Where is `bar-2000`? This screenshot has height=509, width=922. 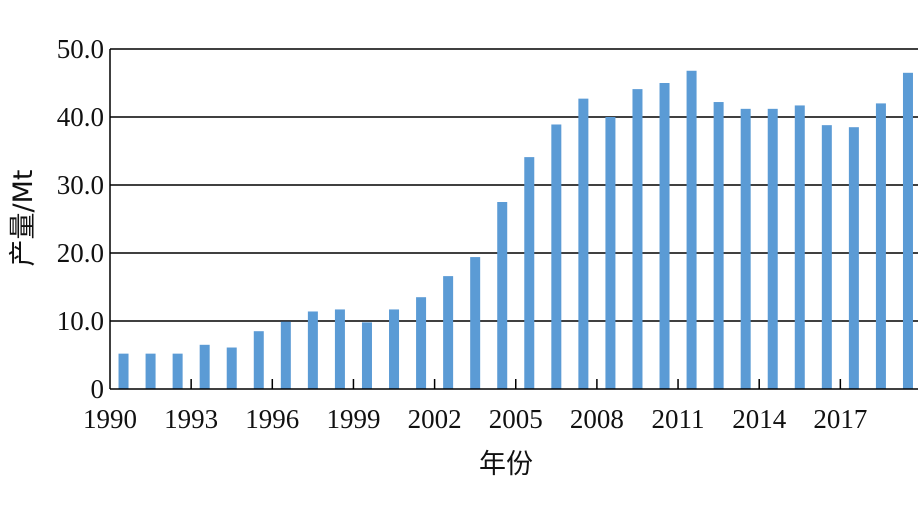
bar-2000 is located at coordinates (394, 349).